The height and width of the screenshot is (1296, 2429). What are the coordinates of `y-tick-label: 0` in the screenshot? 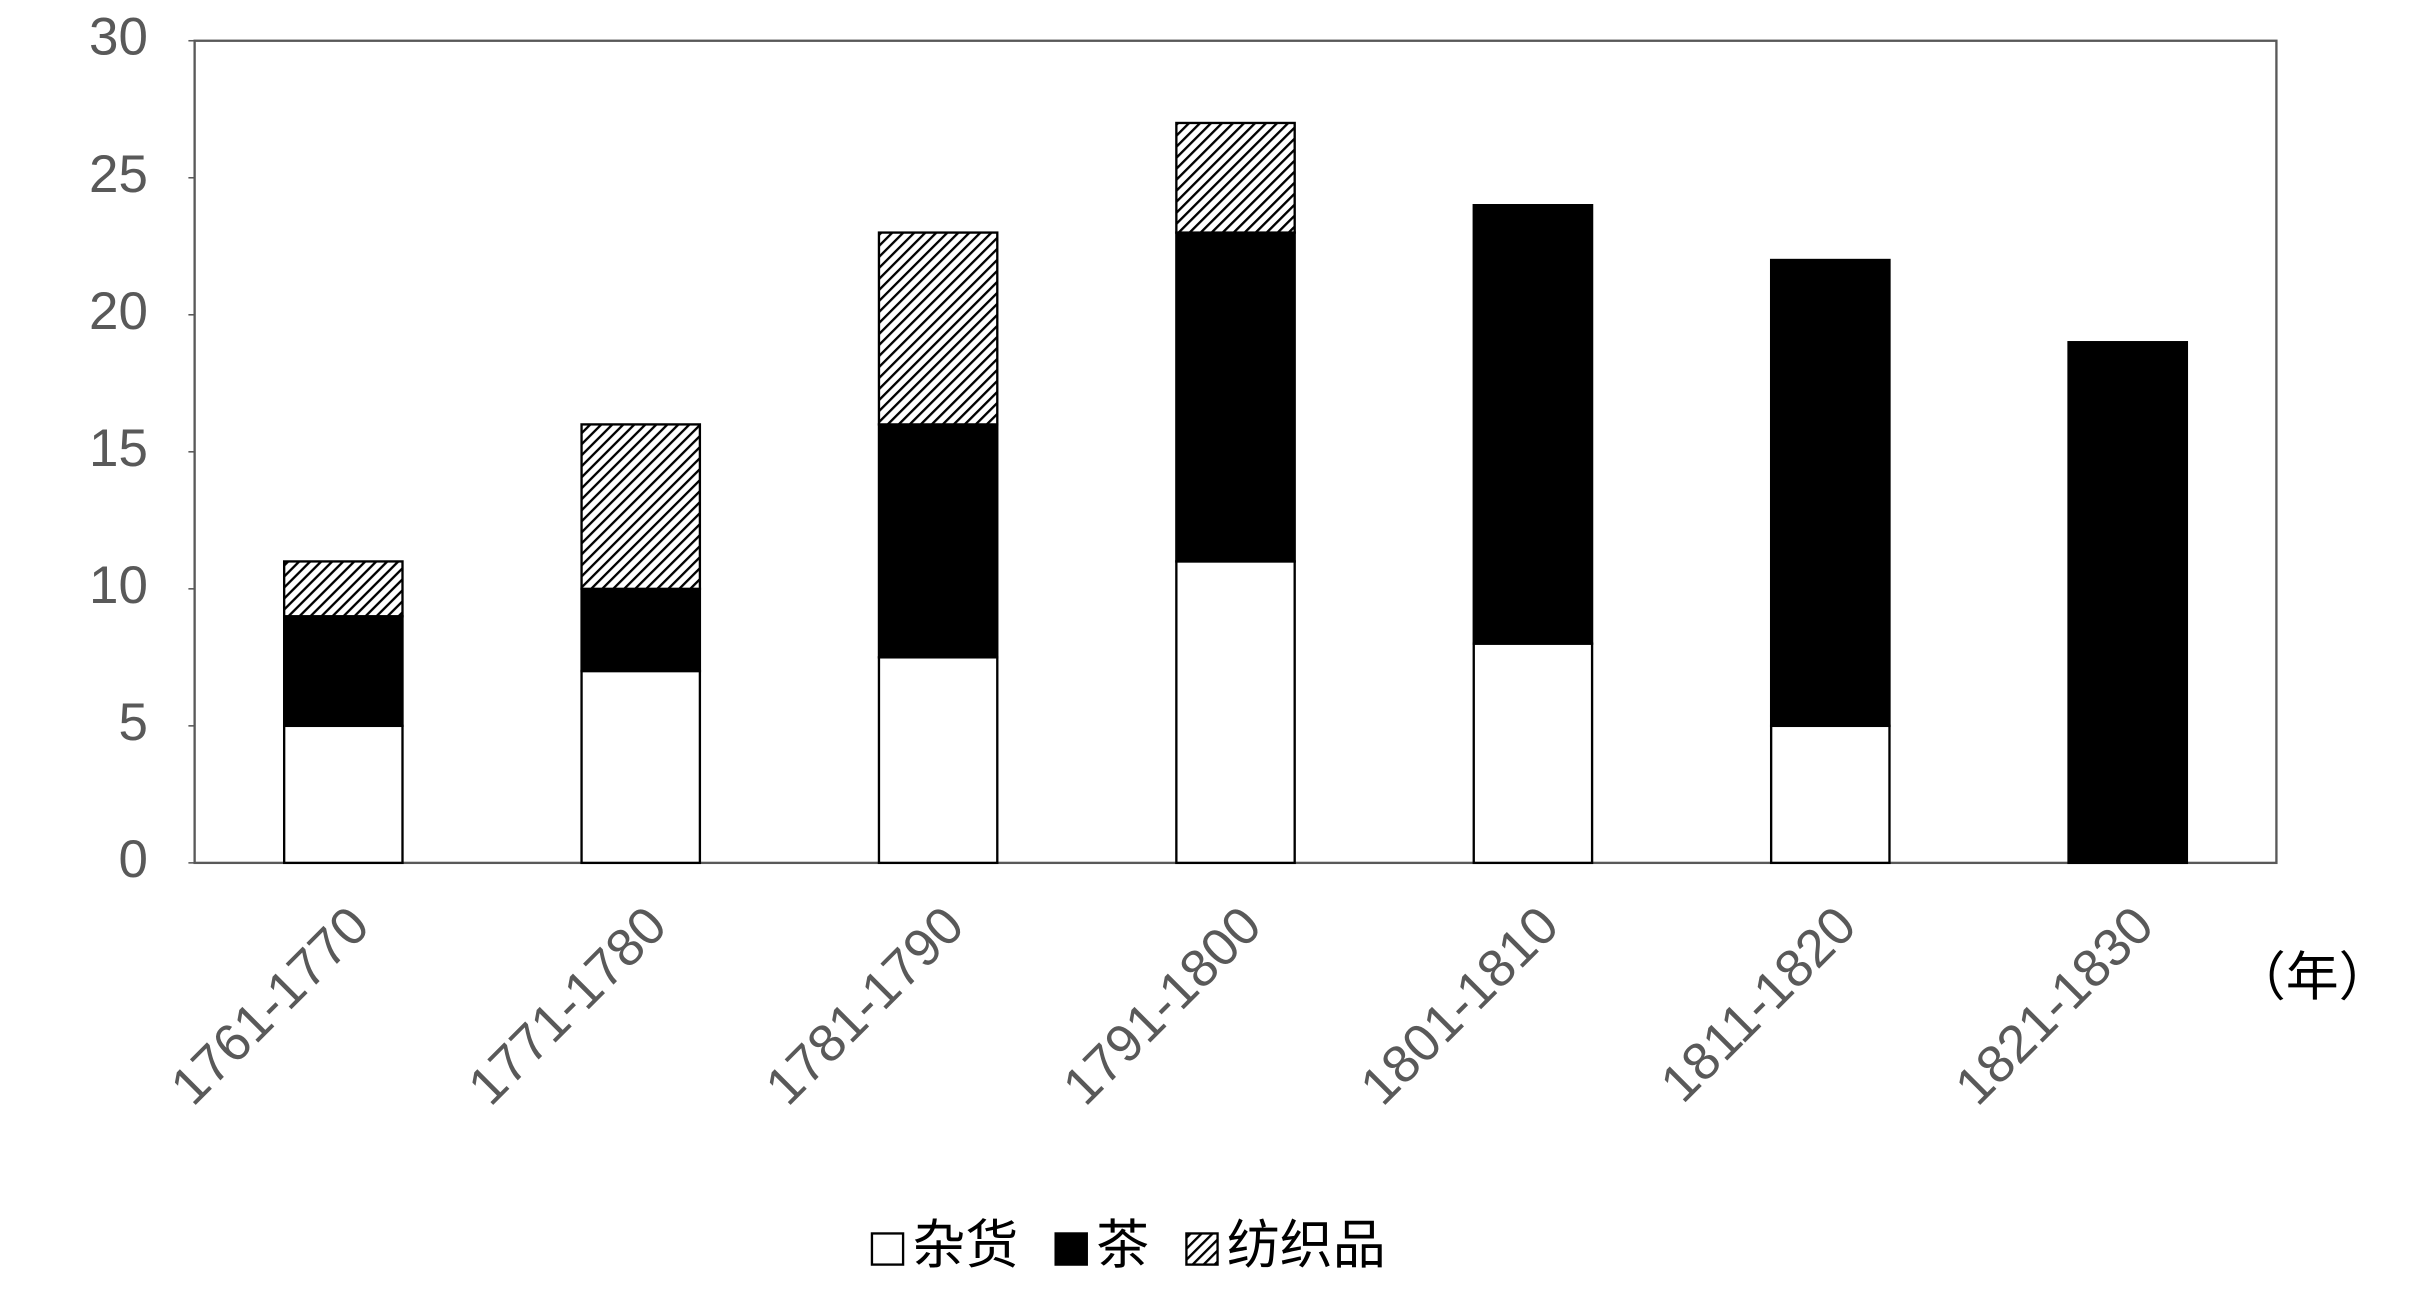 It's located at (132, 859).